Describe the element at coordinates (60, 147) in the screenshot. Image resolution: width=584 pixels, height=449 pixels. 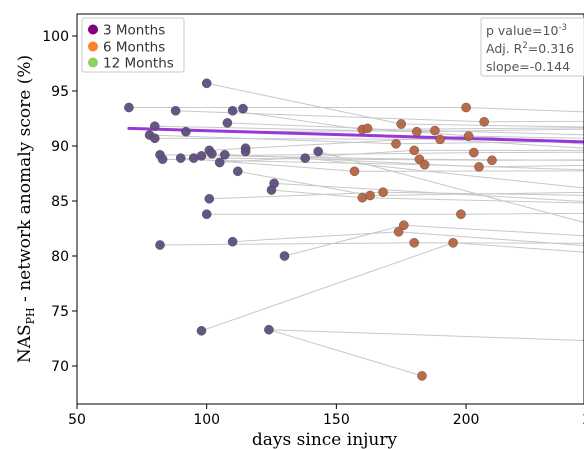
I see `y-tick-label: 90` at that location.